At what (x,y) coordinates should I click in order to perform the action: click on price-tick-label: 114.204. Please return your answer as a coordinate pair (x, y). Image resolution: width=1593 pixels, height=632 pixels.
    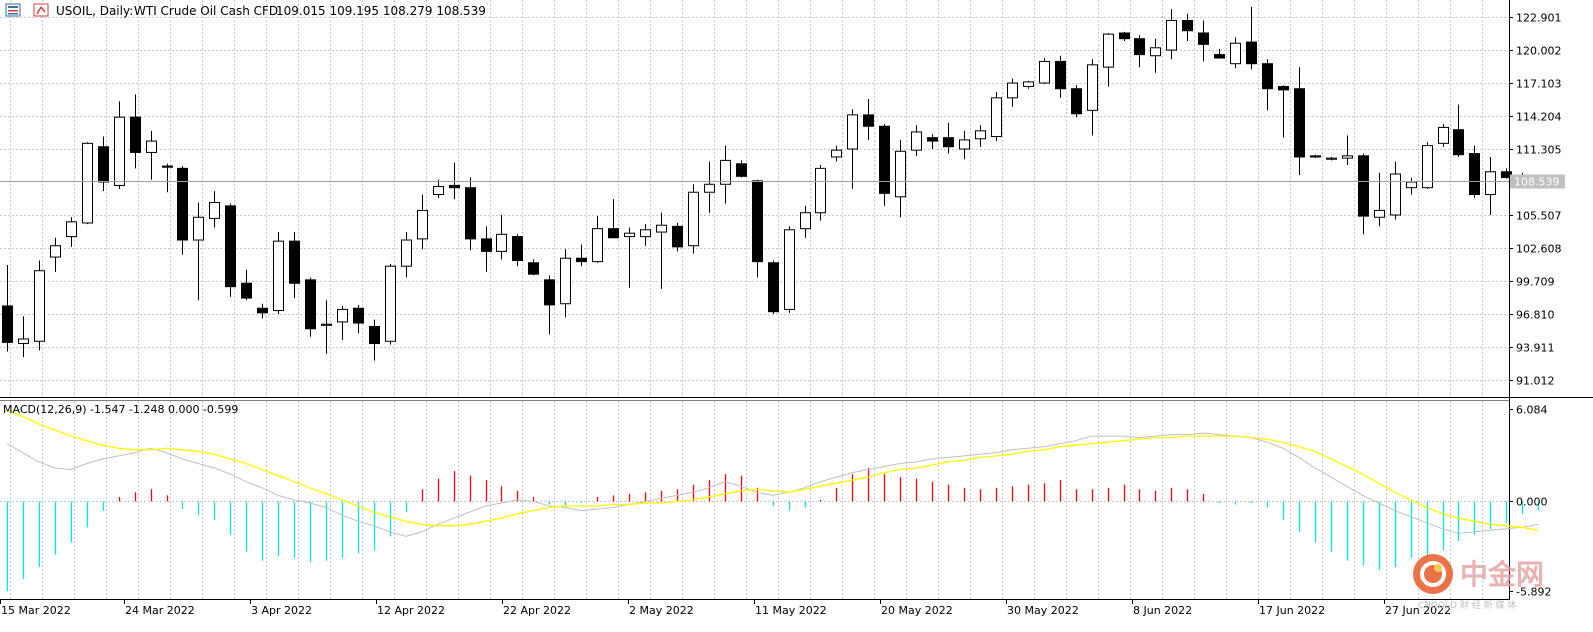
    Looking at the image, I should click on (1539, 117).